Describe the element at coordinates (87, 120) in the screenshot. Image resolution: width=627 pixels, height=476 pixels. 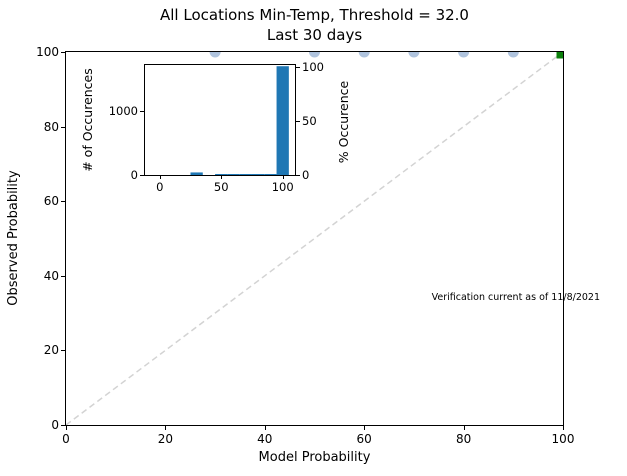
I see `inset-left-axis-label: # of Occurences` at that location.